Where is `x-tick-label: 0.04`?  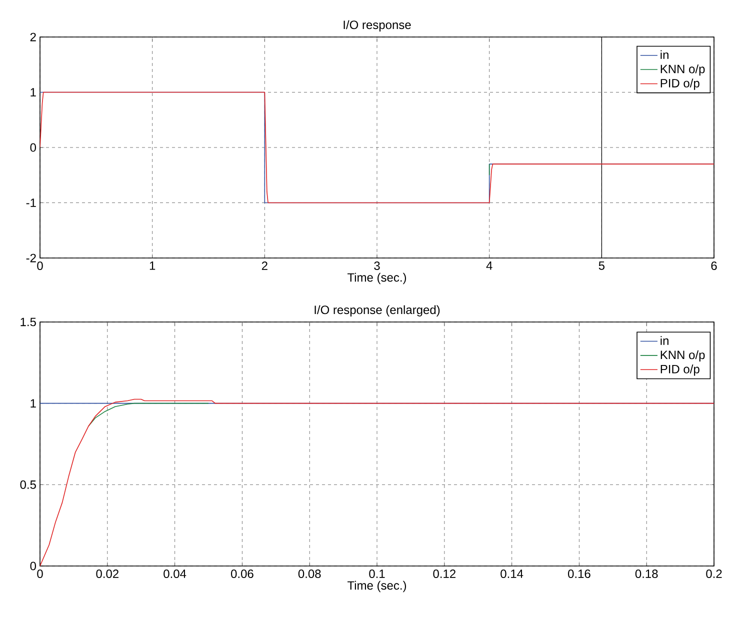 x-tick-label: 0.04 is located at coordinates (175, 574).